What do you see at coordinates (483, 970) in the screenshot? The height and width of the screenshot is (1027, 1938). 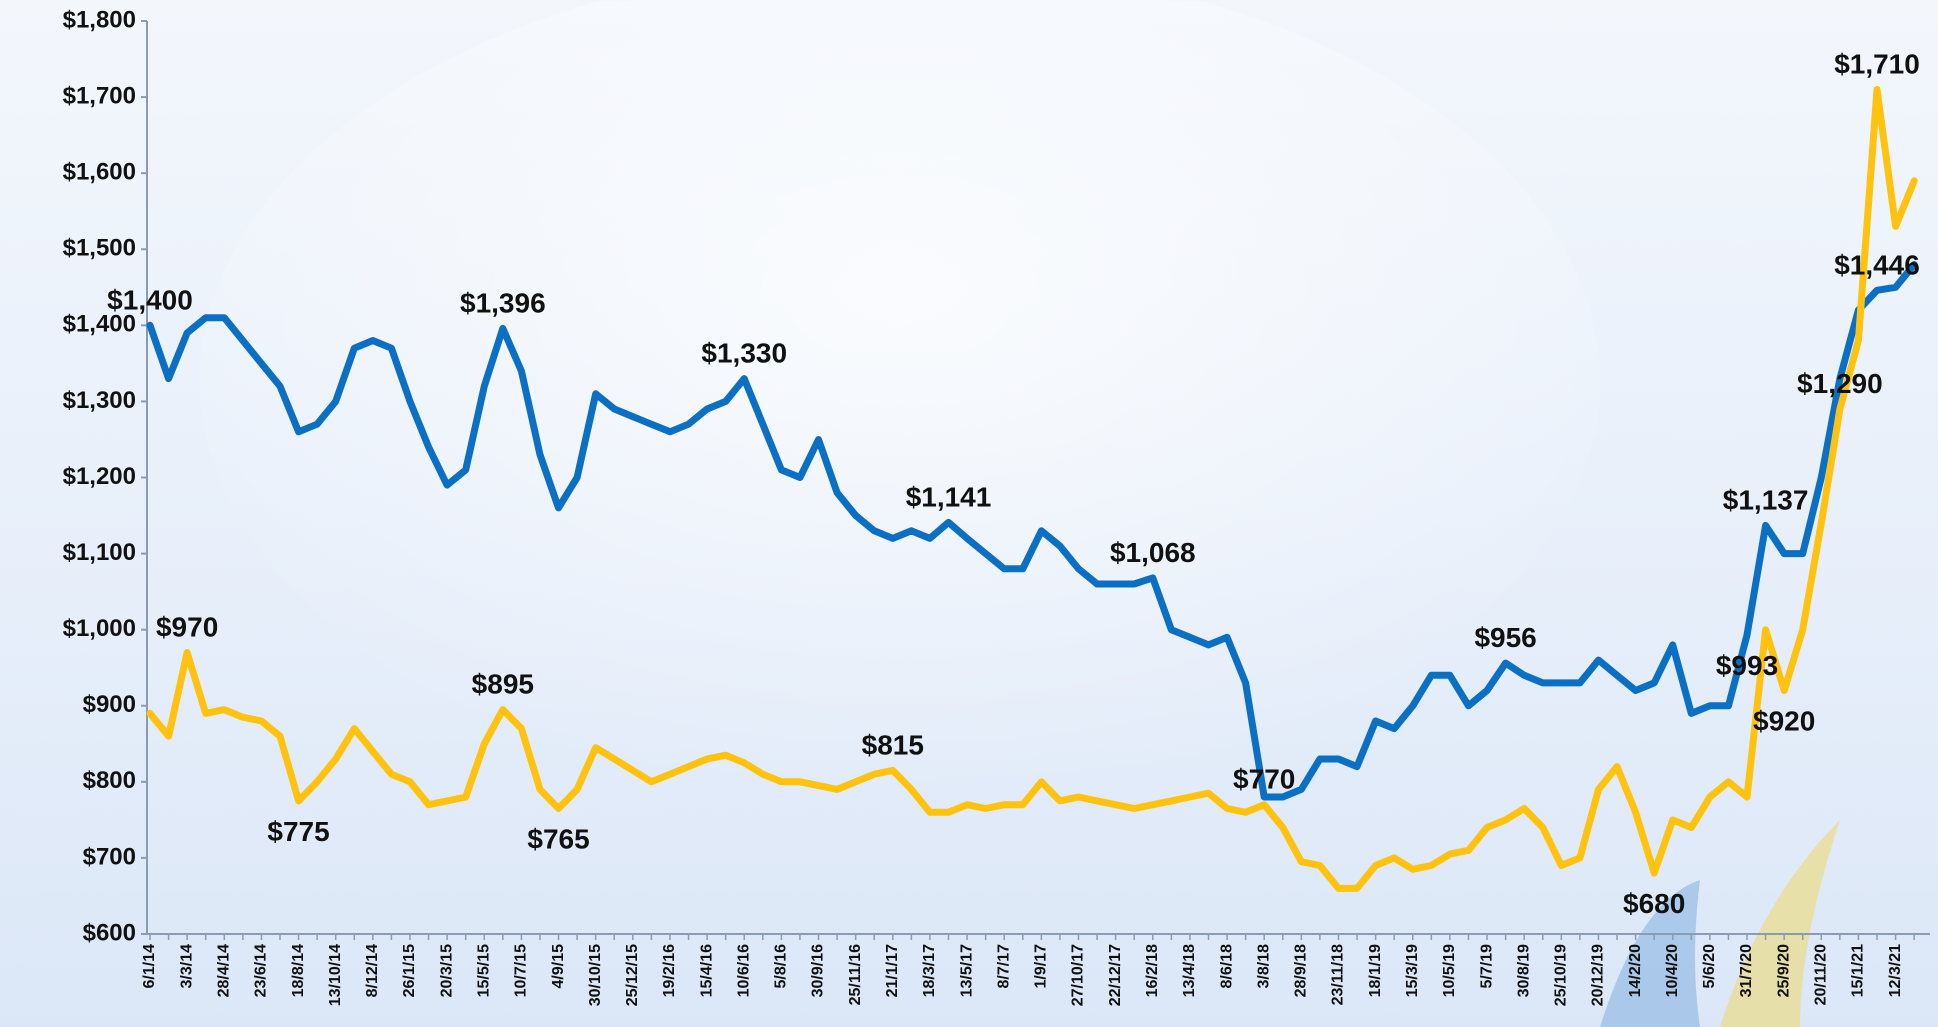 I see `x-tick-label: 15/5/15` at bounding box center [483, 970].